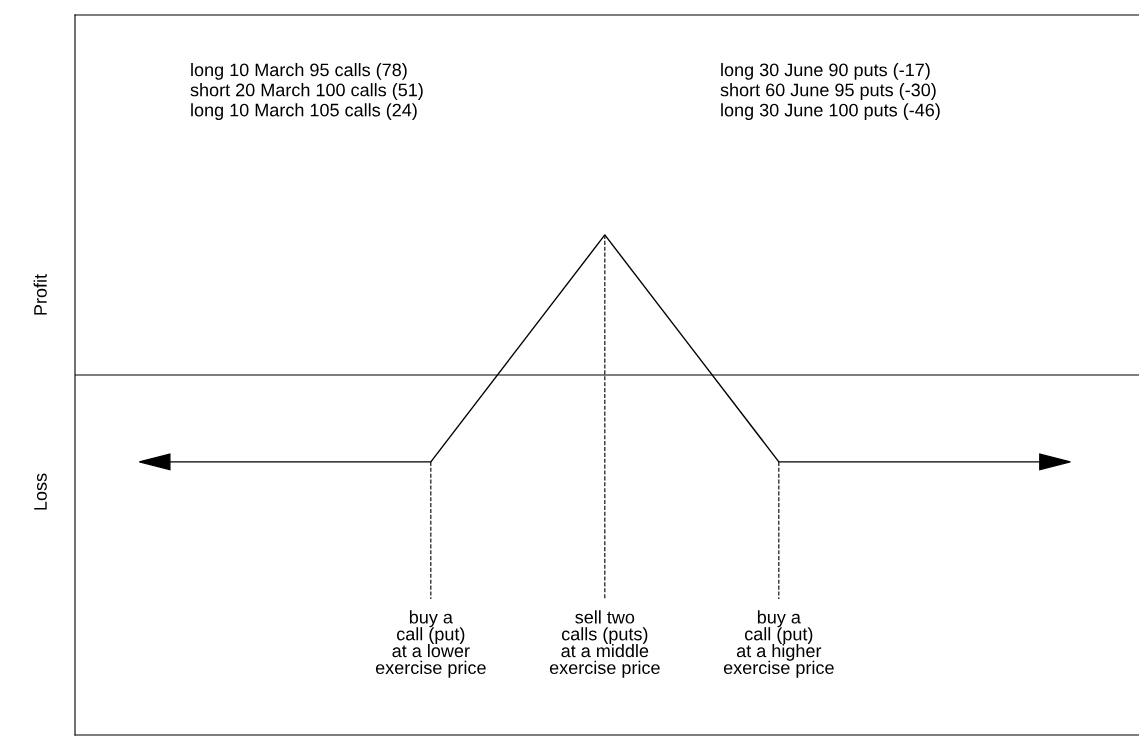 The height and width of the screenshot is (740, 1139). What do you see at coordinates (40, 294) in the screenshot?
I see `text: Profit` at bounding box center [40, 294].